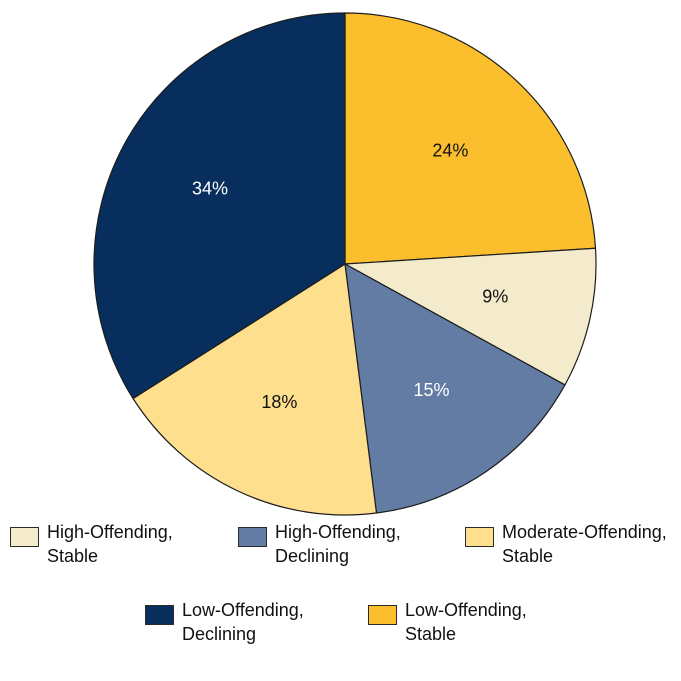  Describe the element at coordinates (584, 544) in the screenshot. I see `legend-label: Moderate-Offending, Stable` at that location.